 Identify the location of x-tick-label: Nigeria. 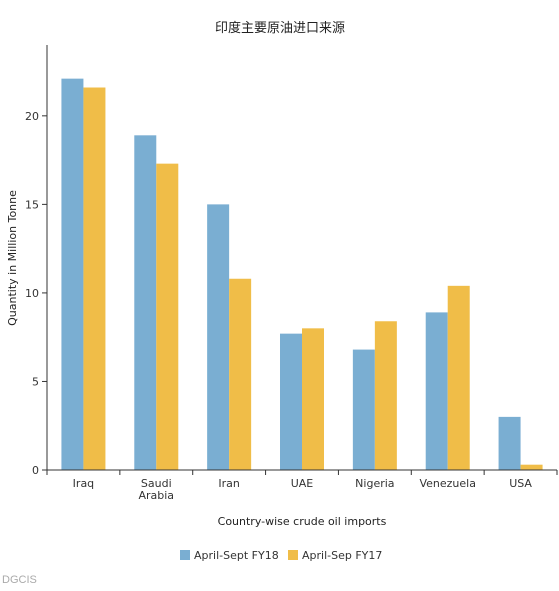
(374, 483).